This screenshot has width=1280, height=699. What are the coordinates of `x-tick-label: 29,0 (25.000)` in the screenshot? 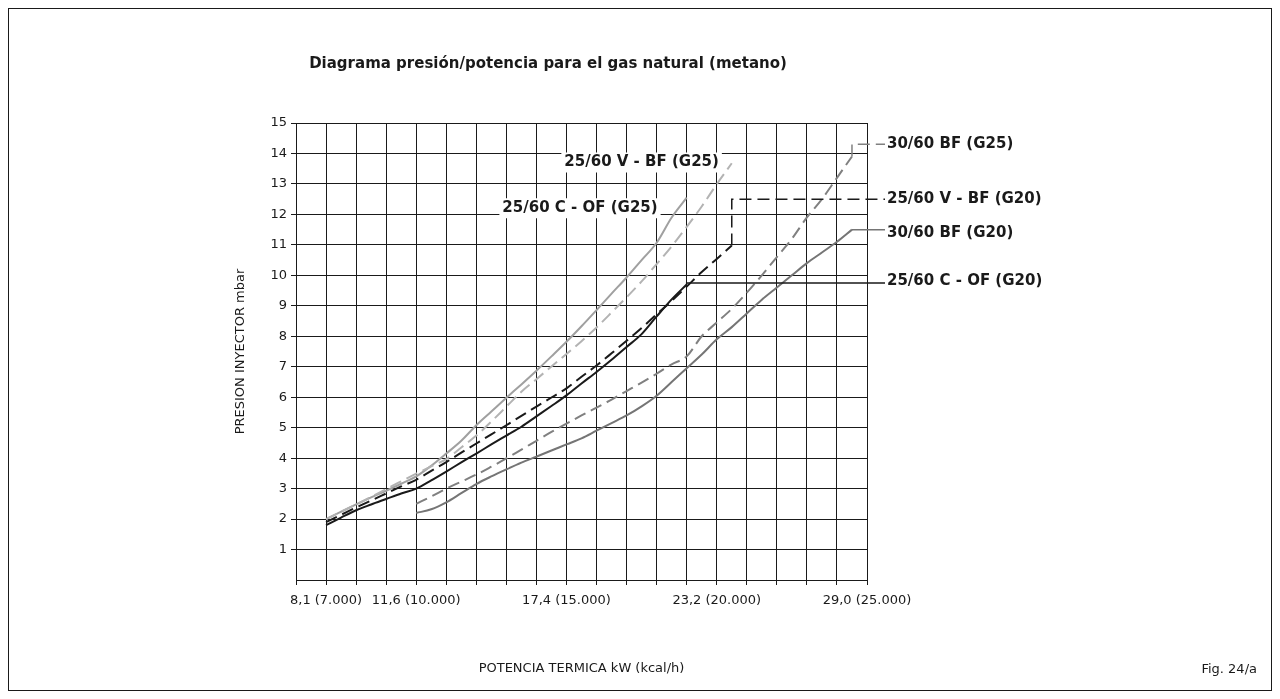 It's located at (867, 600).